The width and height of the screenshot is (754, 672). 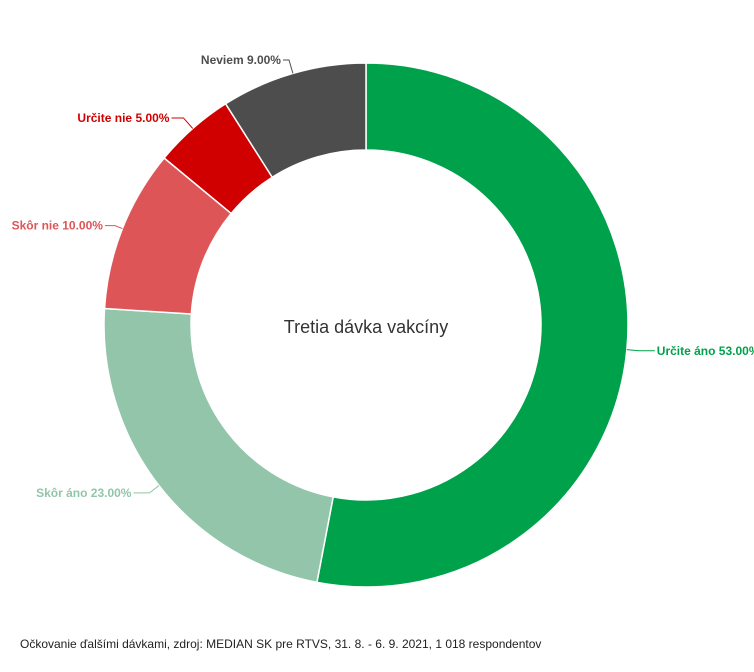 I want to click on chart-title: Tretia dávka vakcíny, so click(x=366, y=327).